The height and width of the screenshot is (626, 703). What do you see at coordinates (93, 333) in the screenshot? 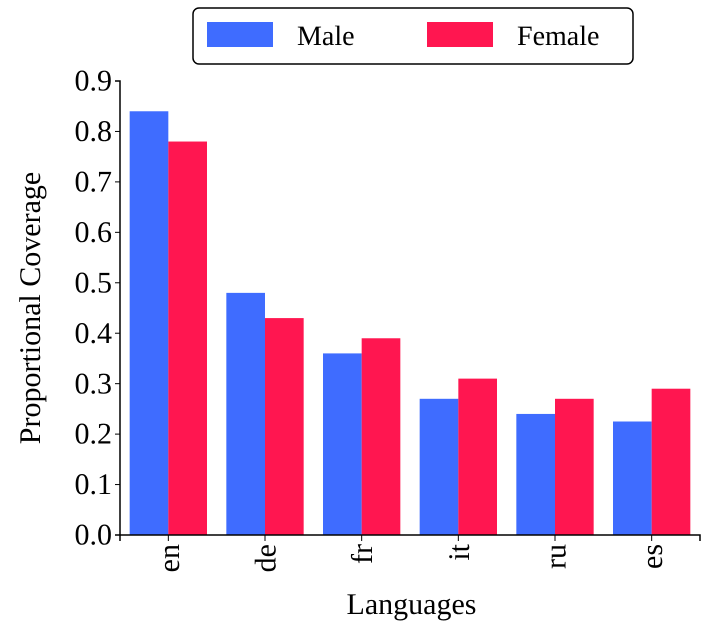
I see `y-tick-label: 0.4` at bounding box center [93, 333].